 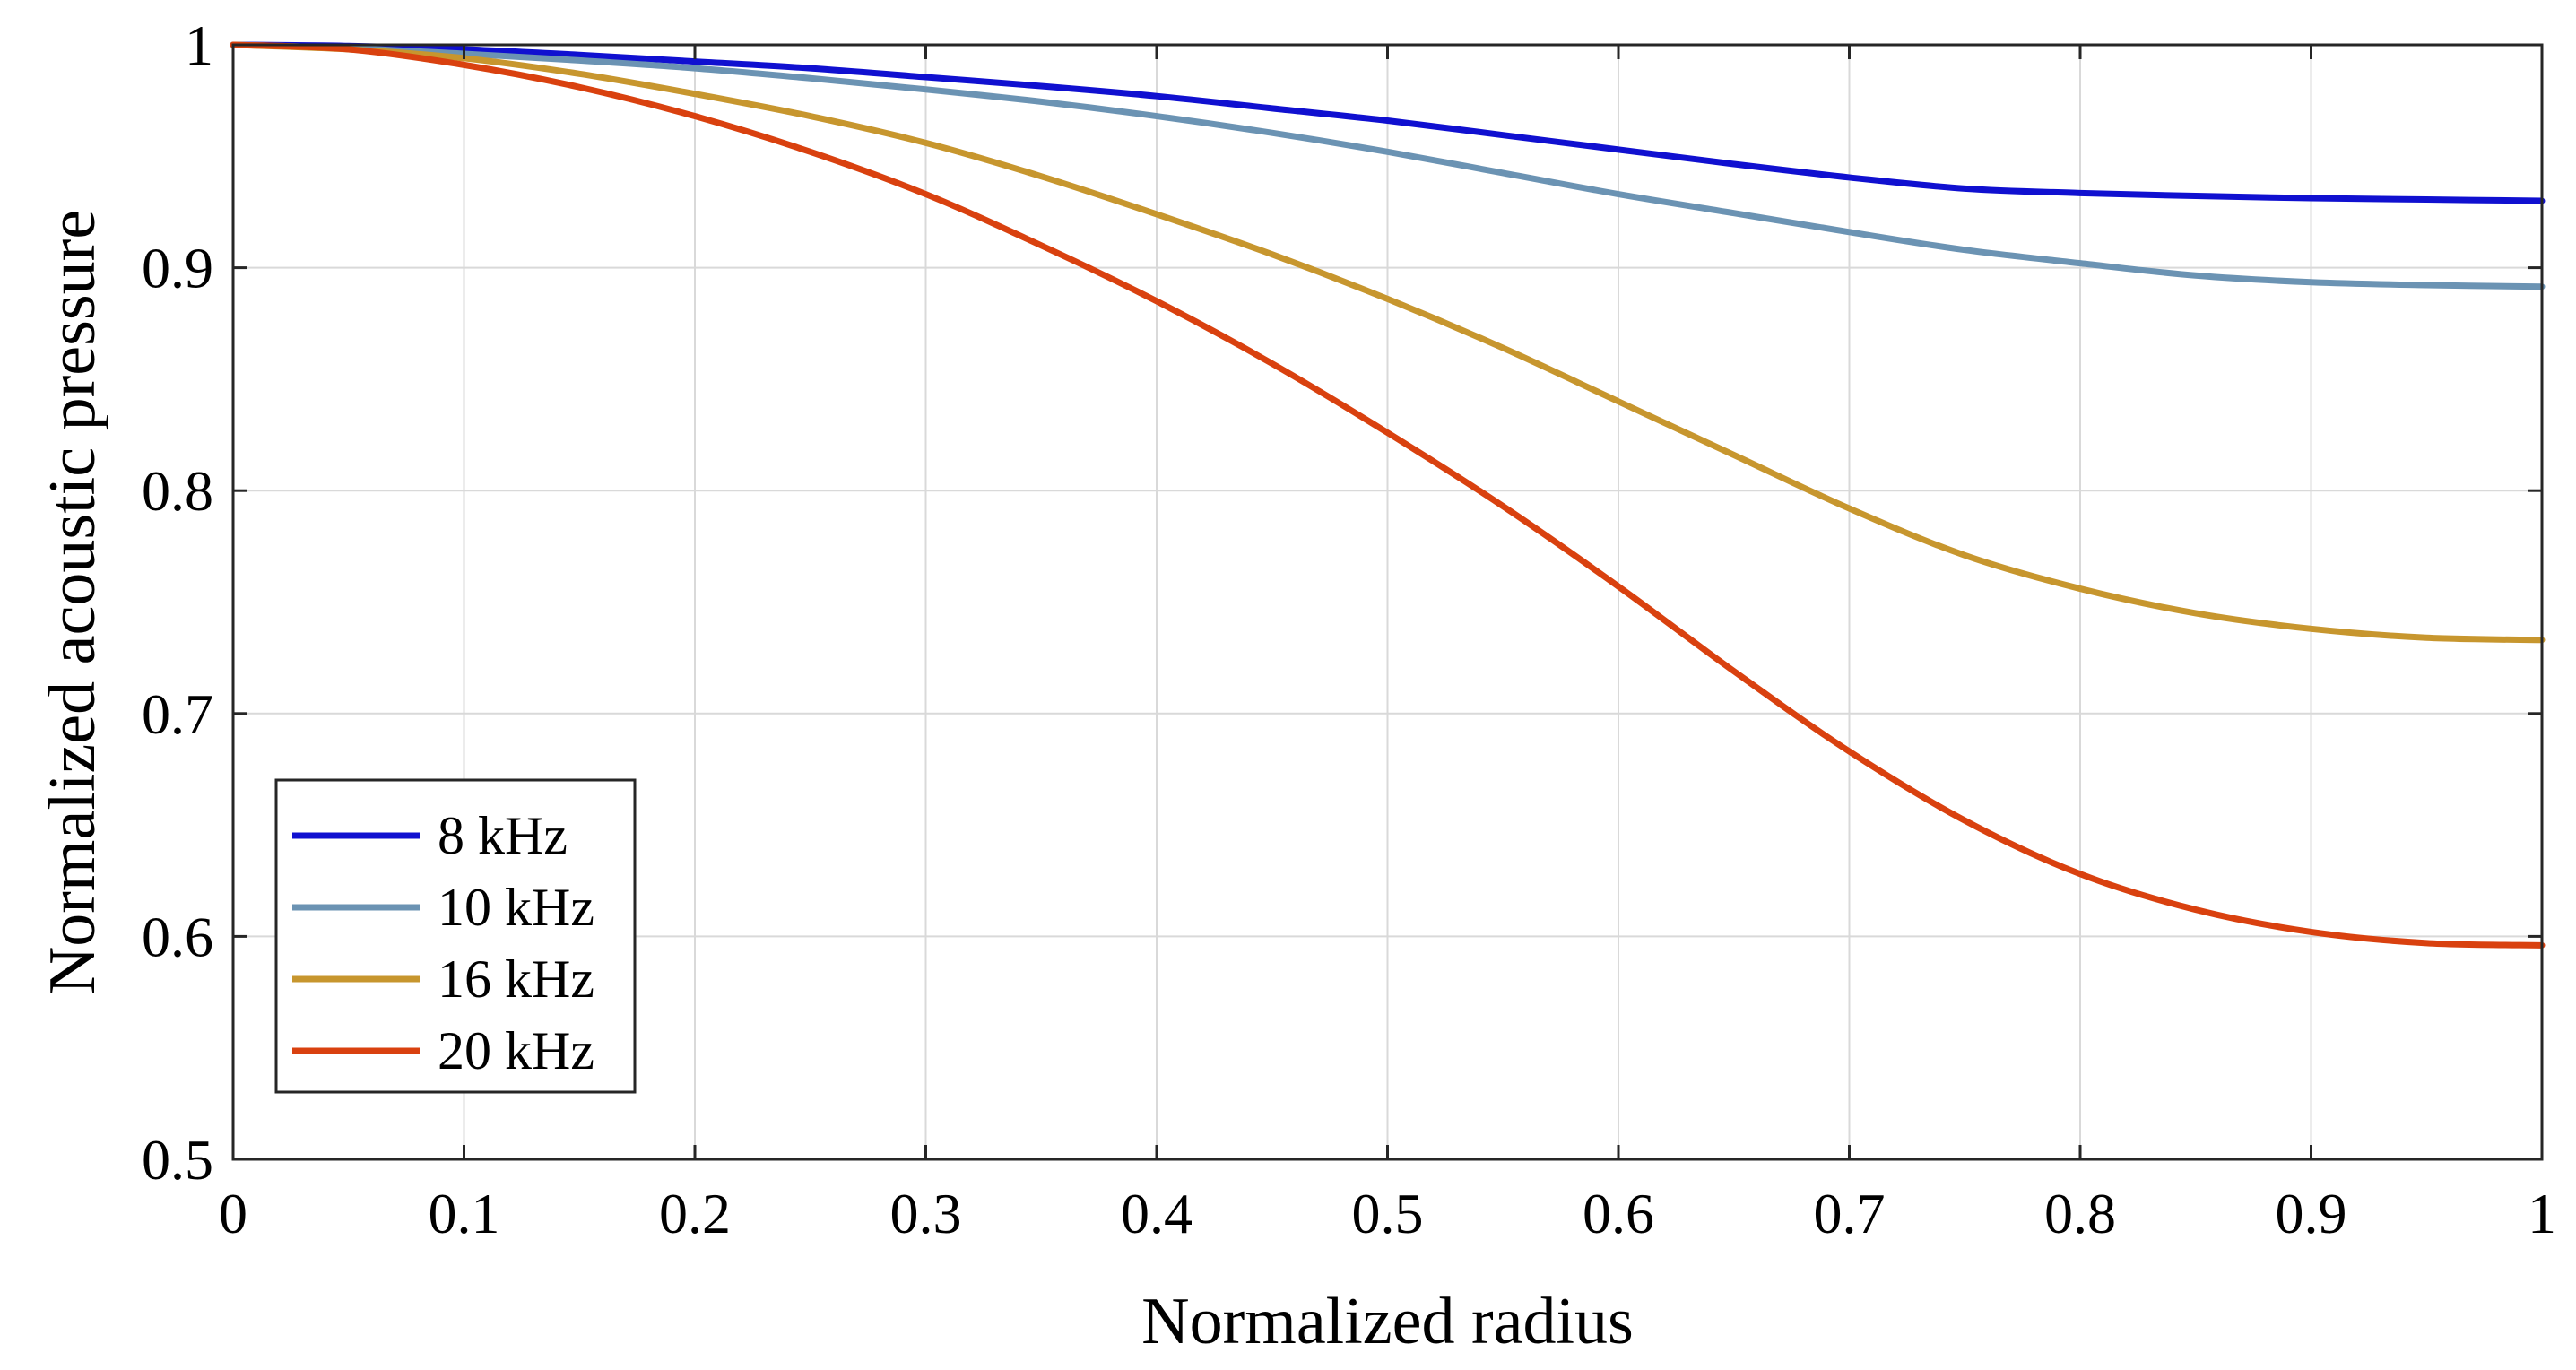 I want to click on y-tick-label: 1, so click(x=199, y=45).